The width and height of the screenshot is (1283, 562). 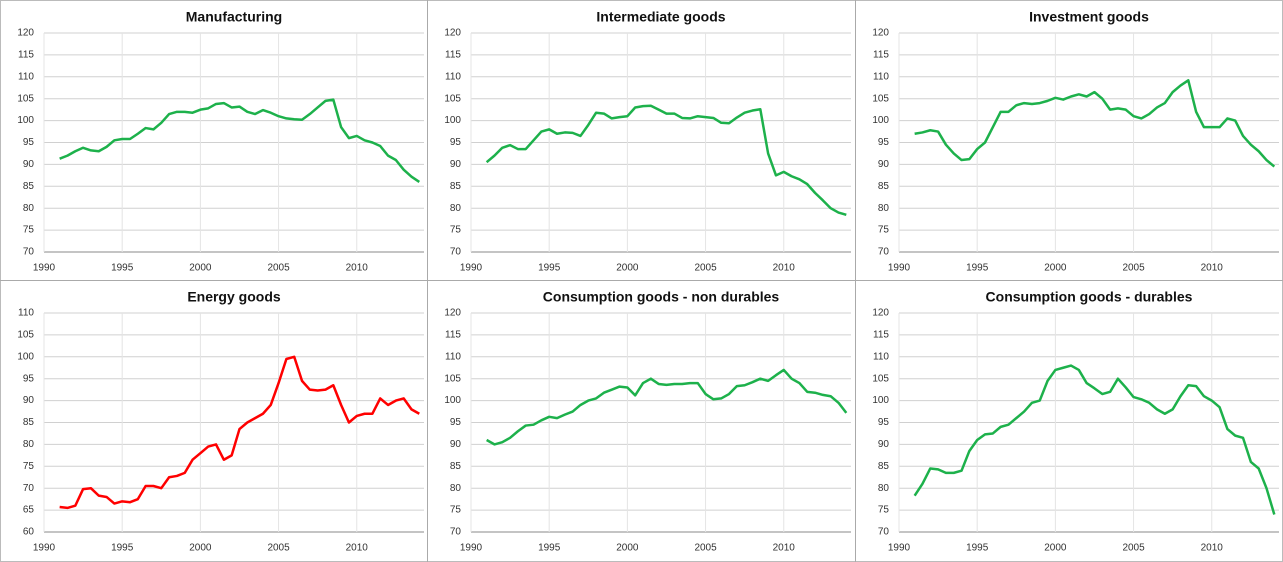 What do you see at coordinates (661, 297) in the screenshot?
I see `chart-title: Consumption goods - non durables` at bounding box center [661, 297].